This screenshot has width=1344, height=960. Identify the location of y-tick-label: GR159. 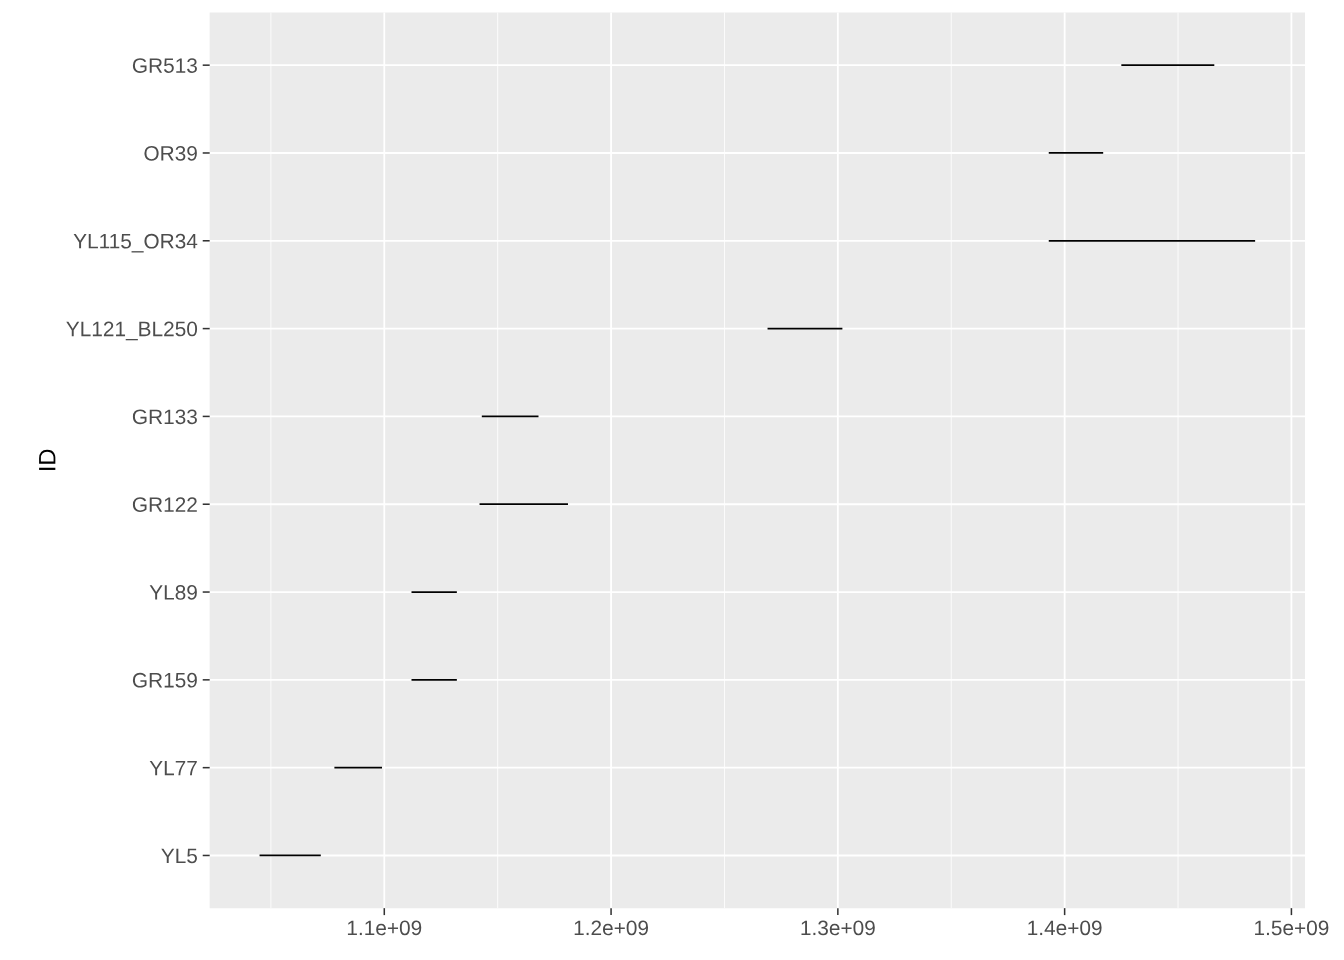
(164, 680).